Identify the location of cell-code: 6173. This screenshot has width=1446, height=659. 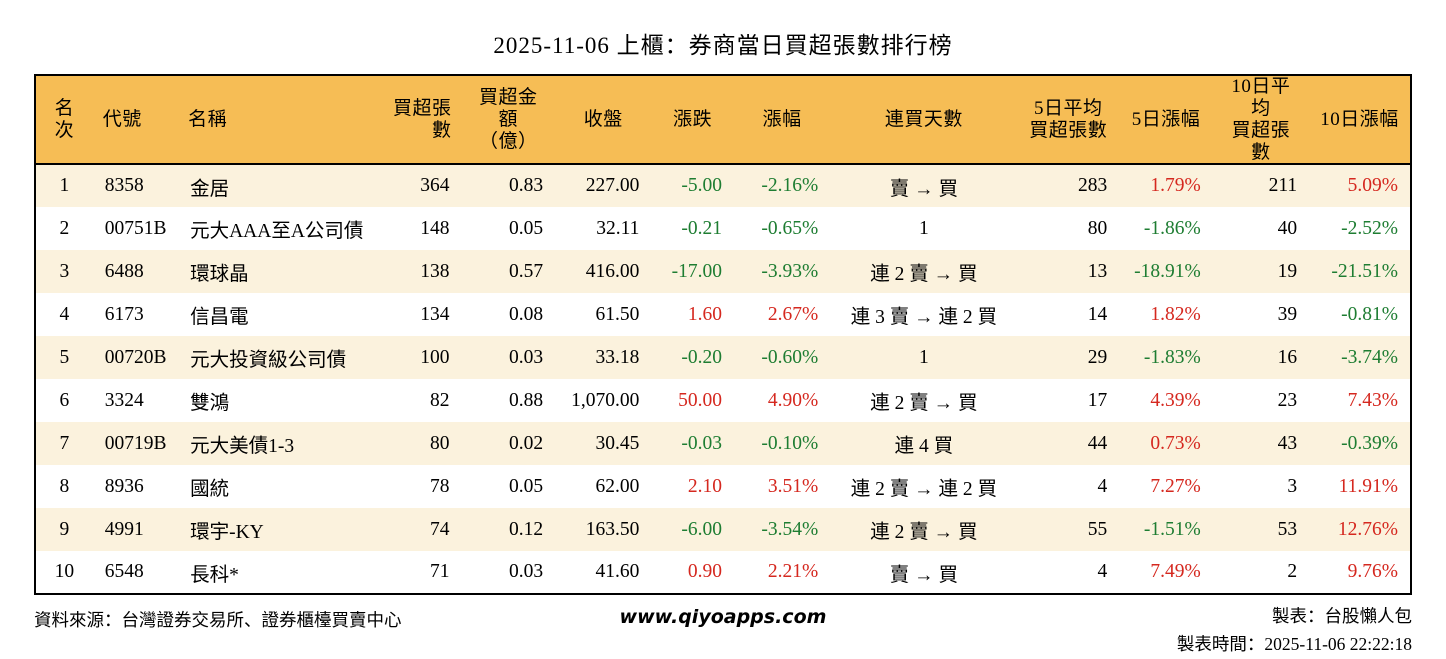
(124, 314).